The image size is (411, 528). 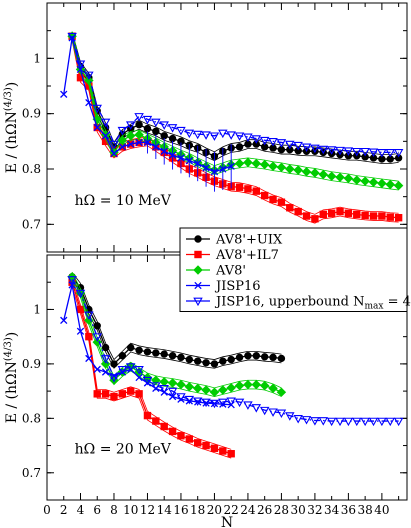 I want to click on y-axis-title: E / (hΩN(4/3)), so click(x=11, y=378).